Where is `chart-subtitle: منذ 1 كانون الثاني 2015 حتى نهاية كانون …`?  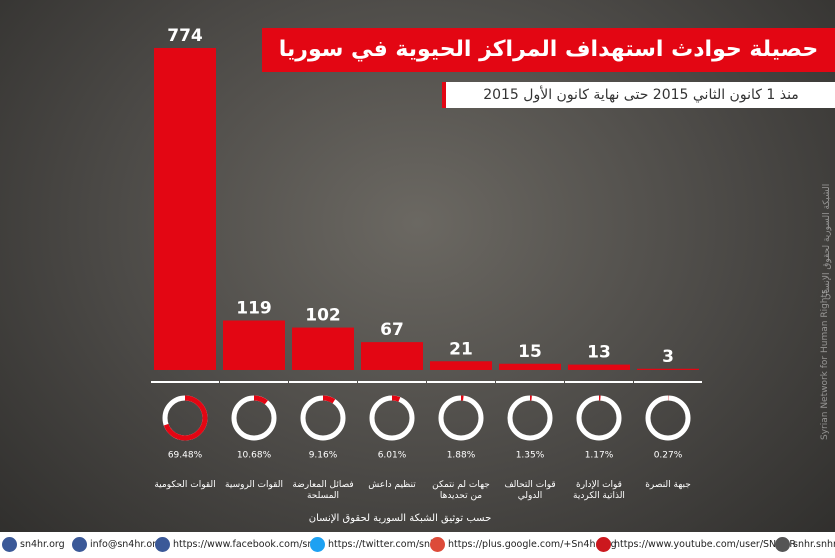 chart-subtitle: منذ 1 كانون الثاني 2015 حتى نهاية كانون … is located at coordinates (638, 95).